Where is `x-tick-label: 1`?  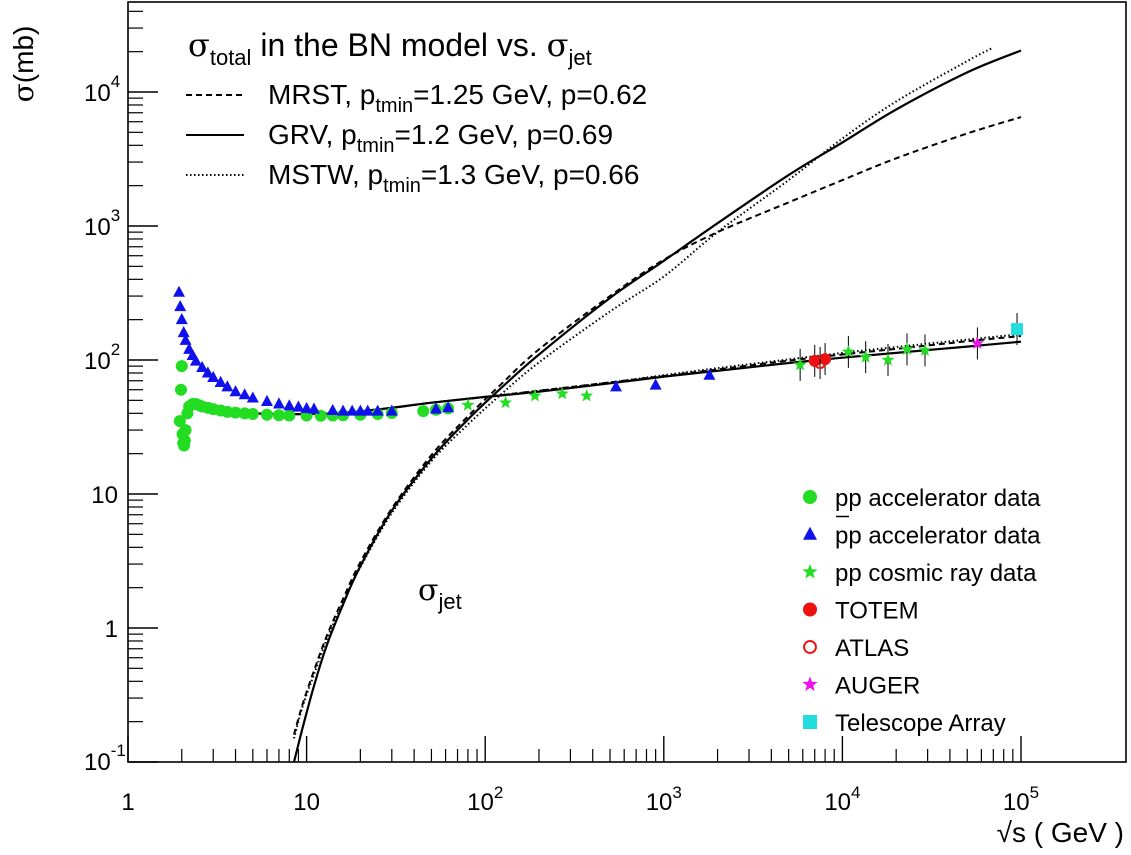 x-tick-label: 1 is located at coordinates (127, 802).